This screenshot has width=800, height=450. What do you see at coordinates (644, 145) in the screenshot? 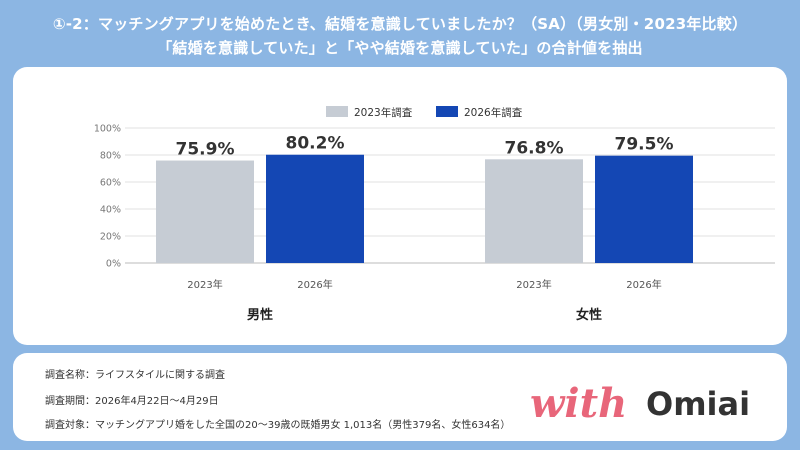
I see `data-label: 79.5%` at bounding box center [644, 145].